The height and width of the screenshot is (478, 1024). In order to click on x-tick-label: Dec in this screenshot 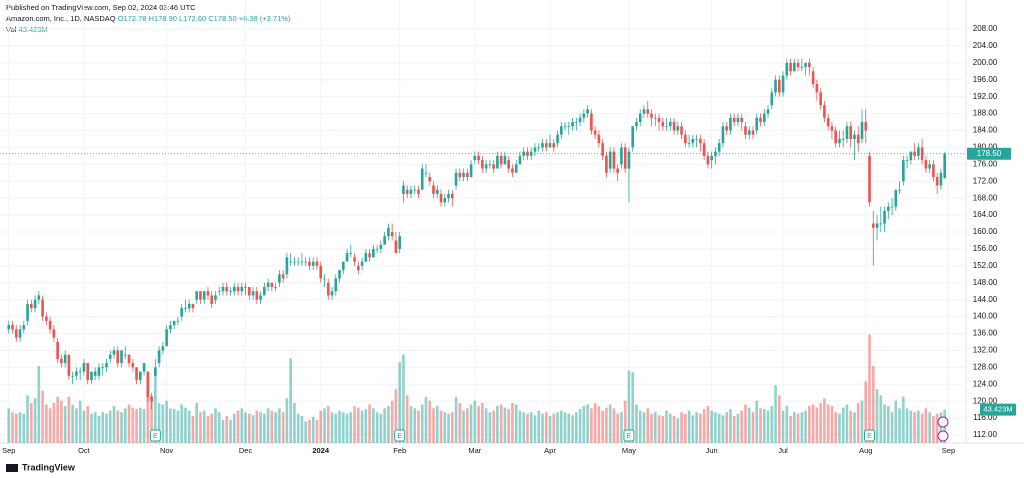, I will do `click(246, 450)`.